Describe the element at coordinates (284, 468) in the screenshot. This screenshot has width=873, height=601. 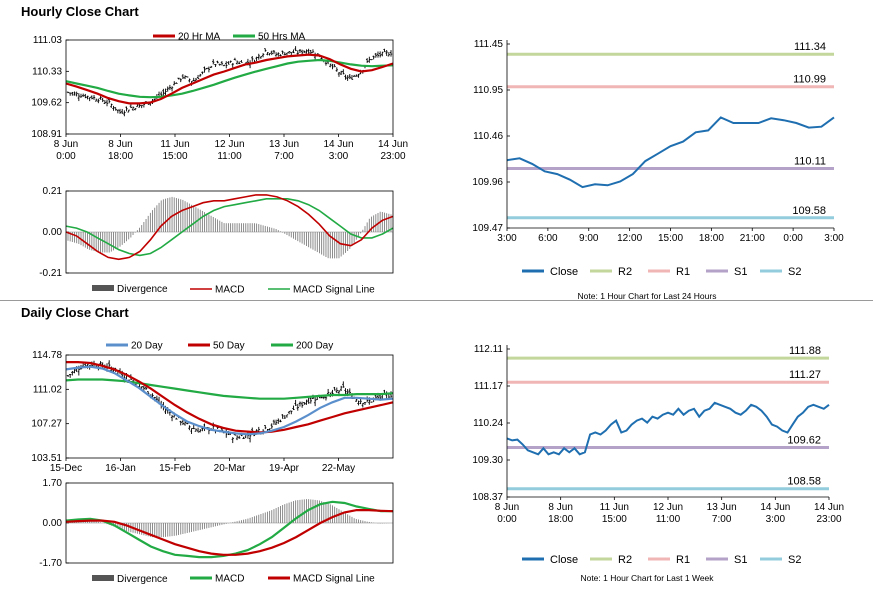
I see `daily-price-xtick-label: 19-Apr` at that location.